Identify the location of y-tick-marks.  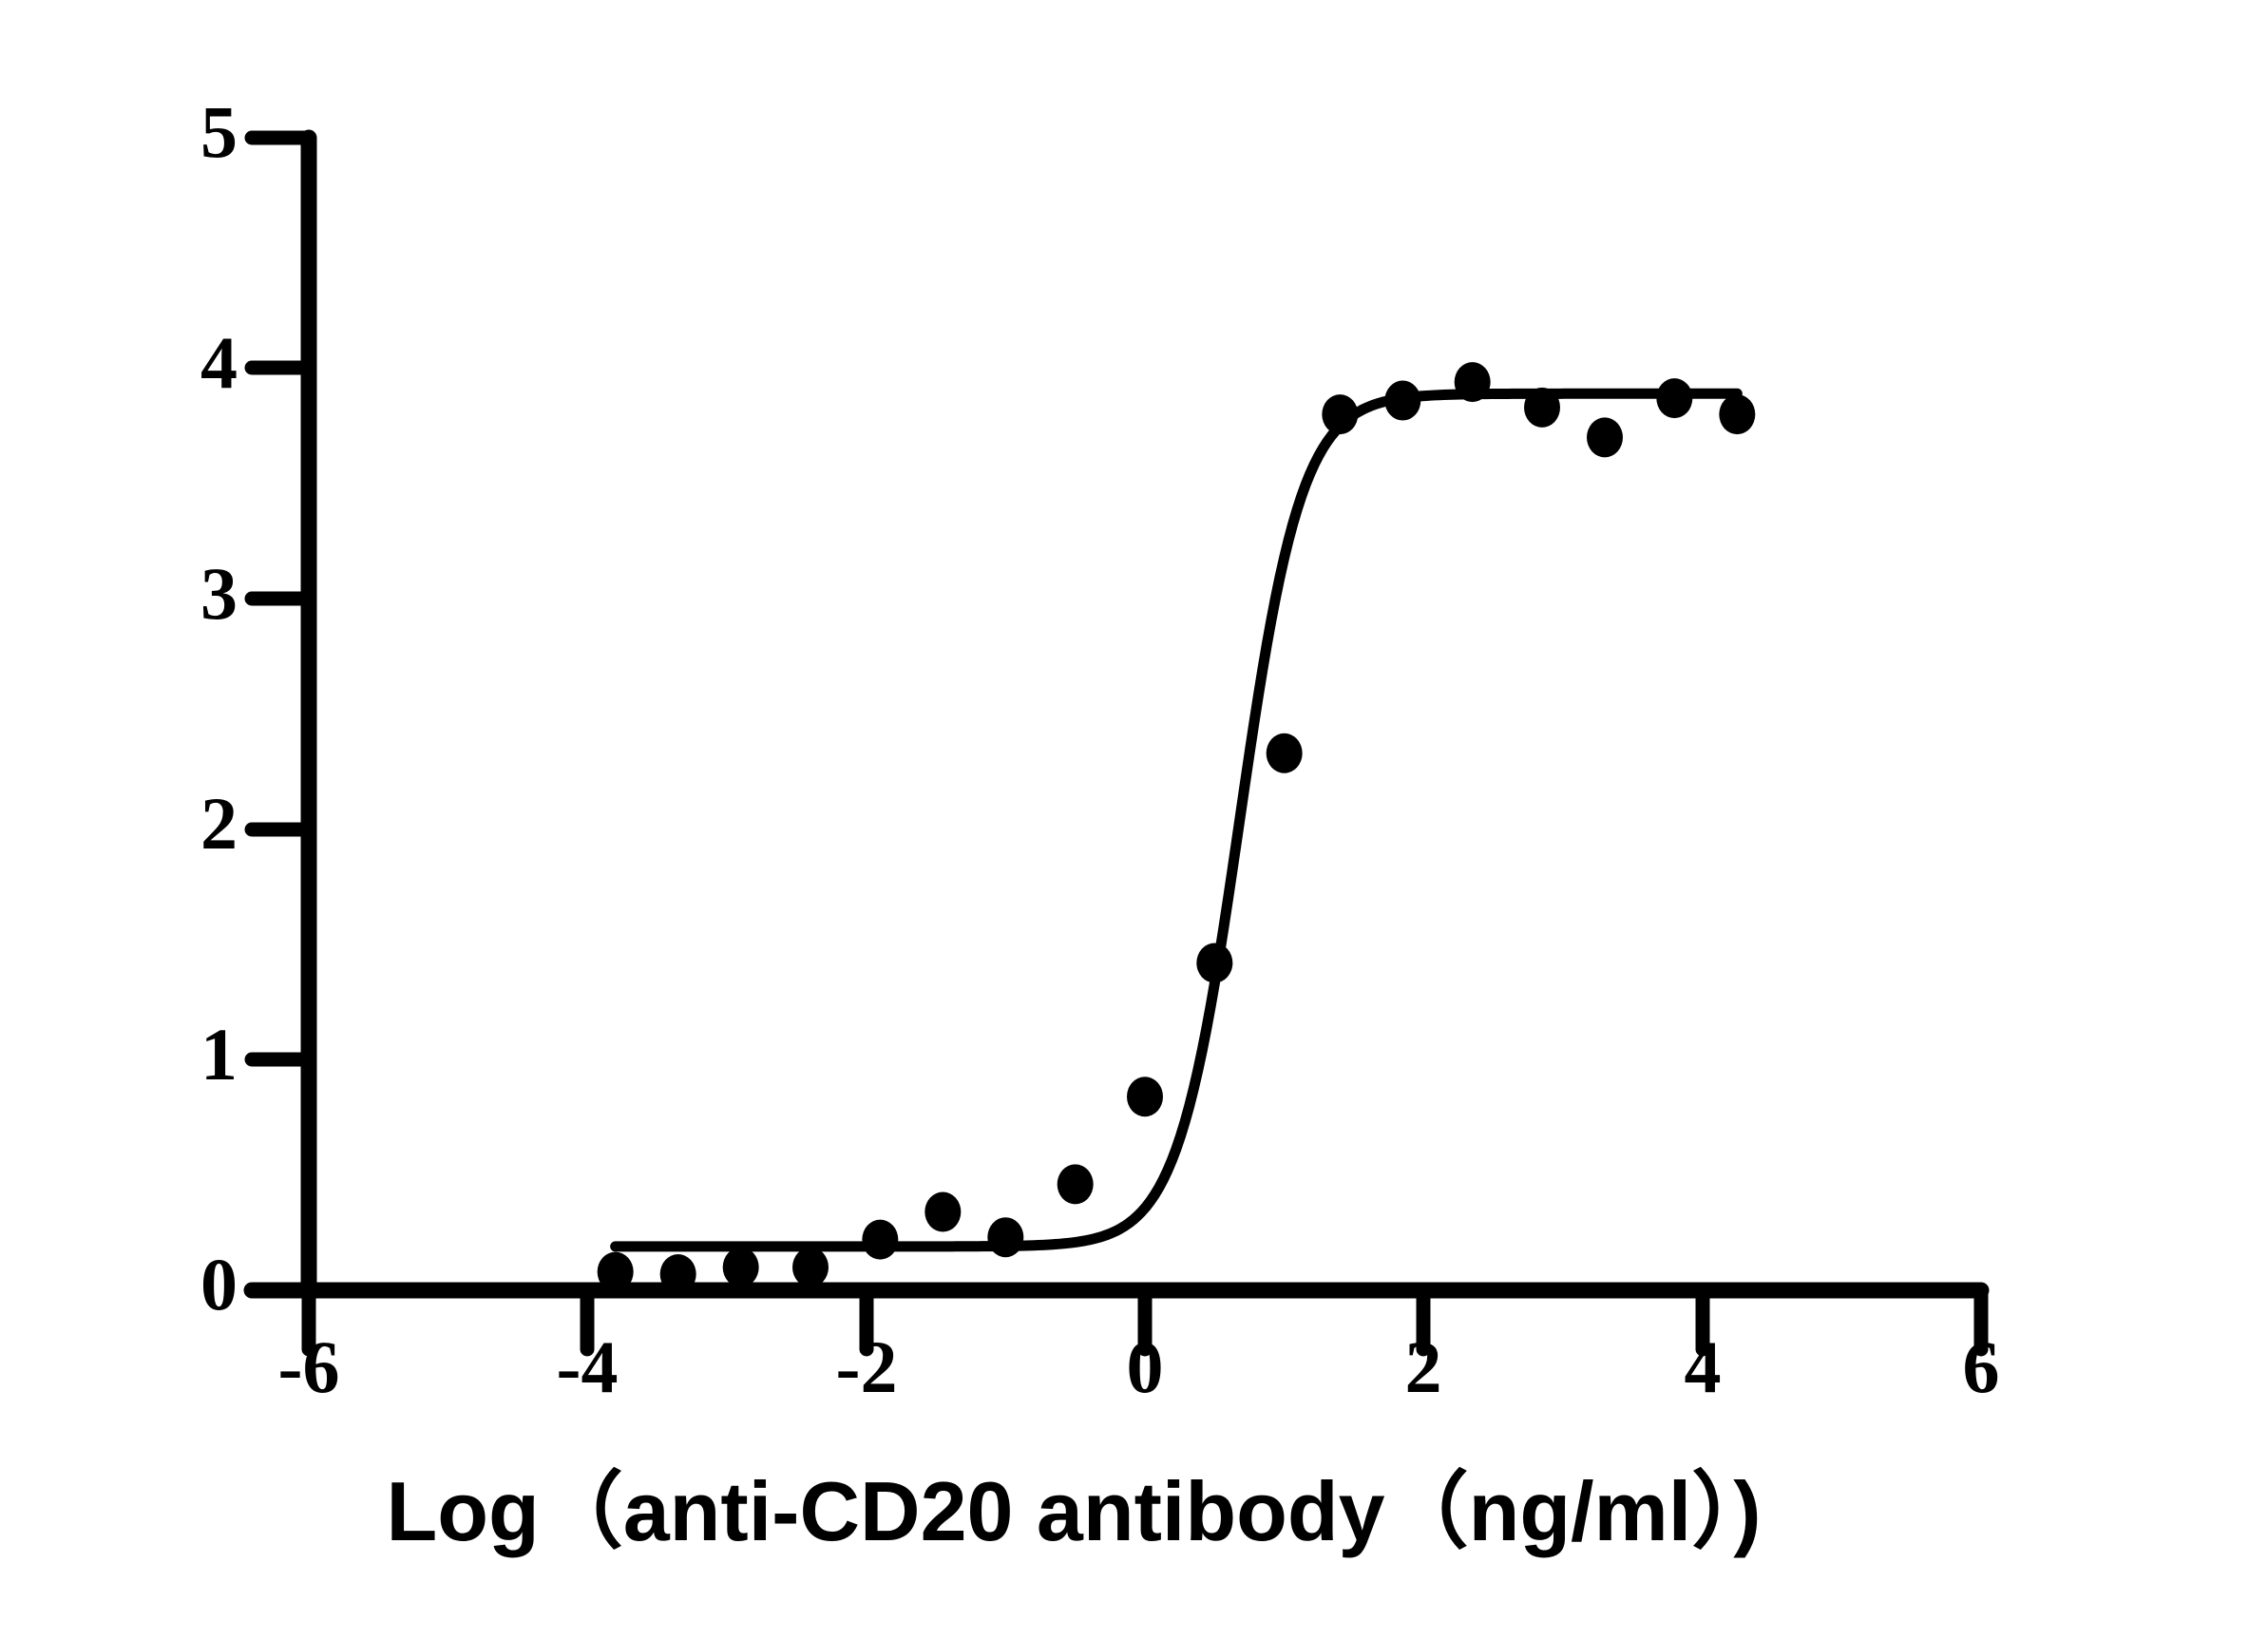
(280, 598).